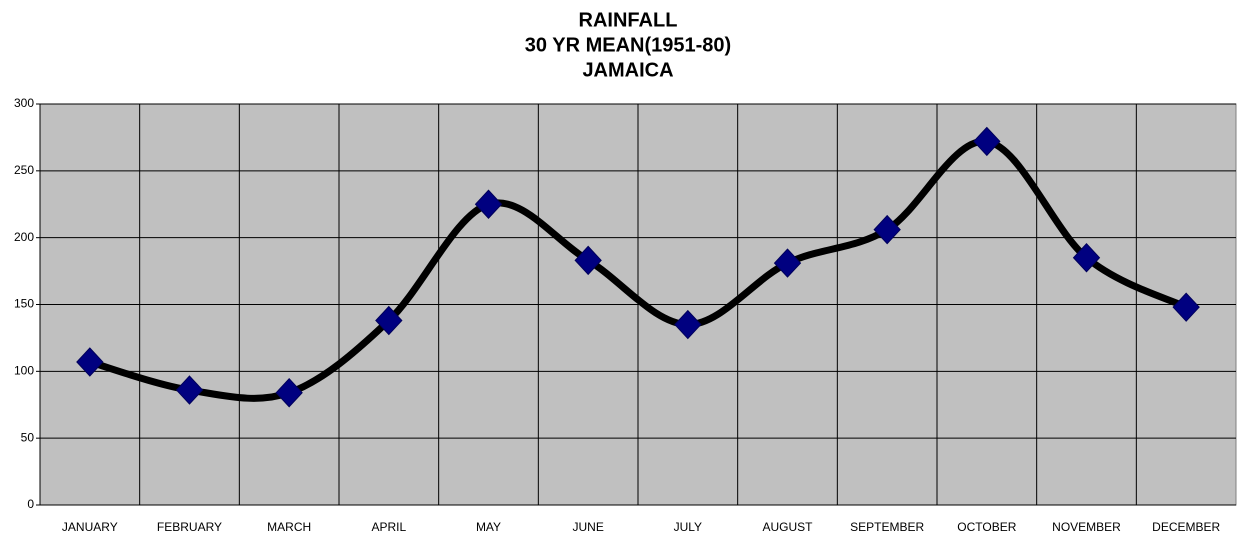  Describe the element at coordinates (289, 527) in the screenshot. I see `x-tick-label: MARCH` at that location.